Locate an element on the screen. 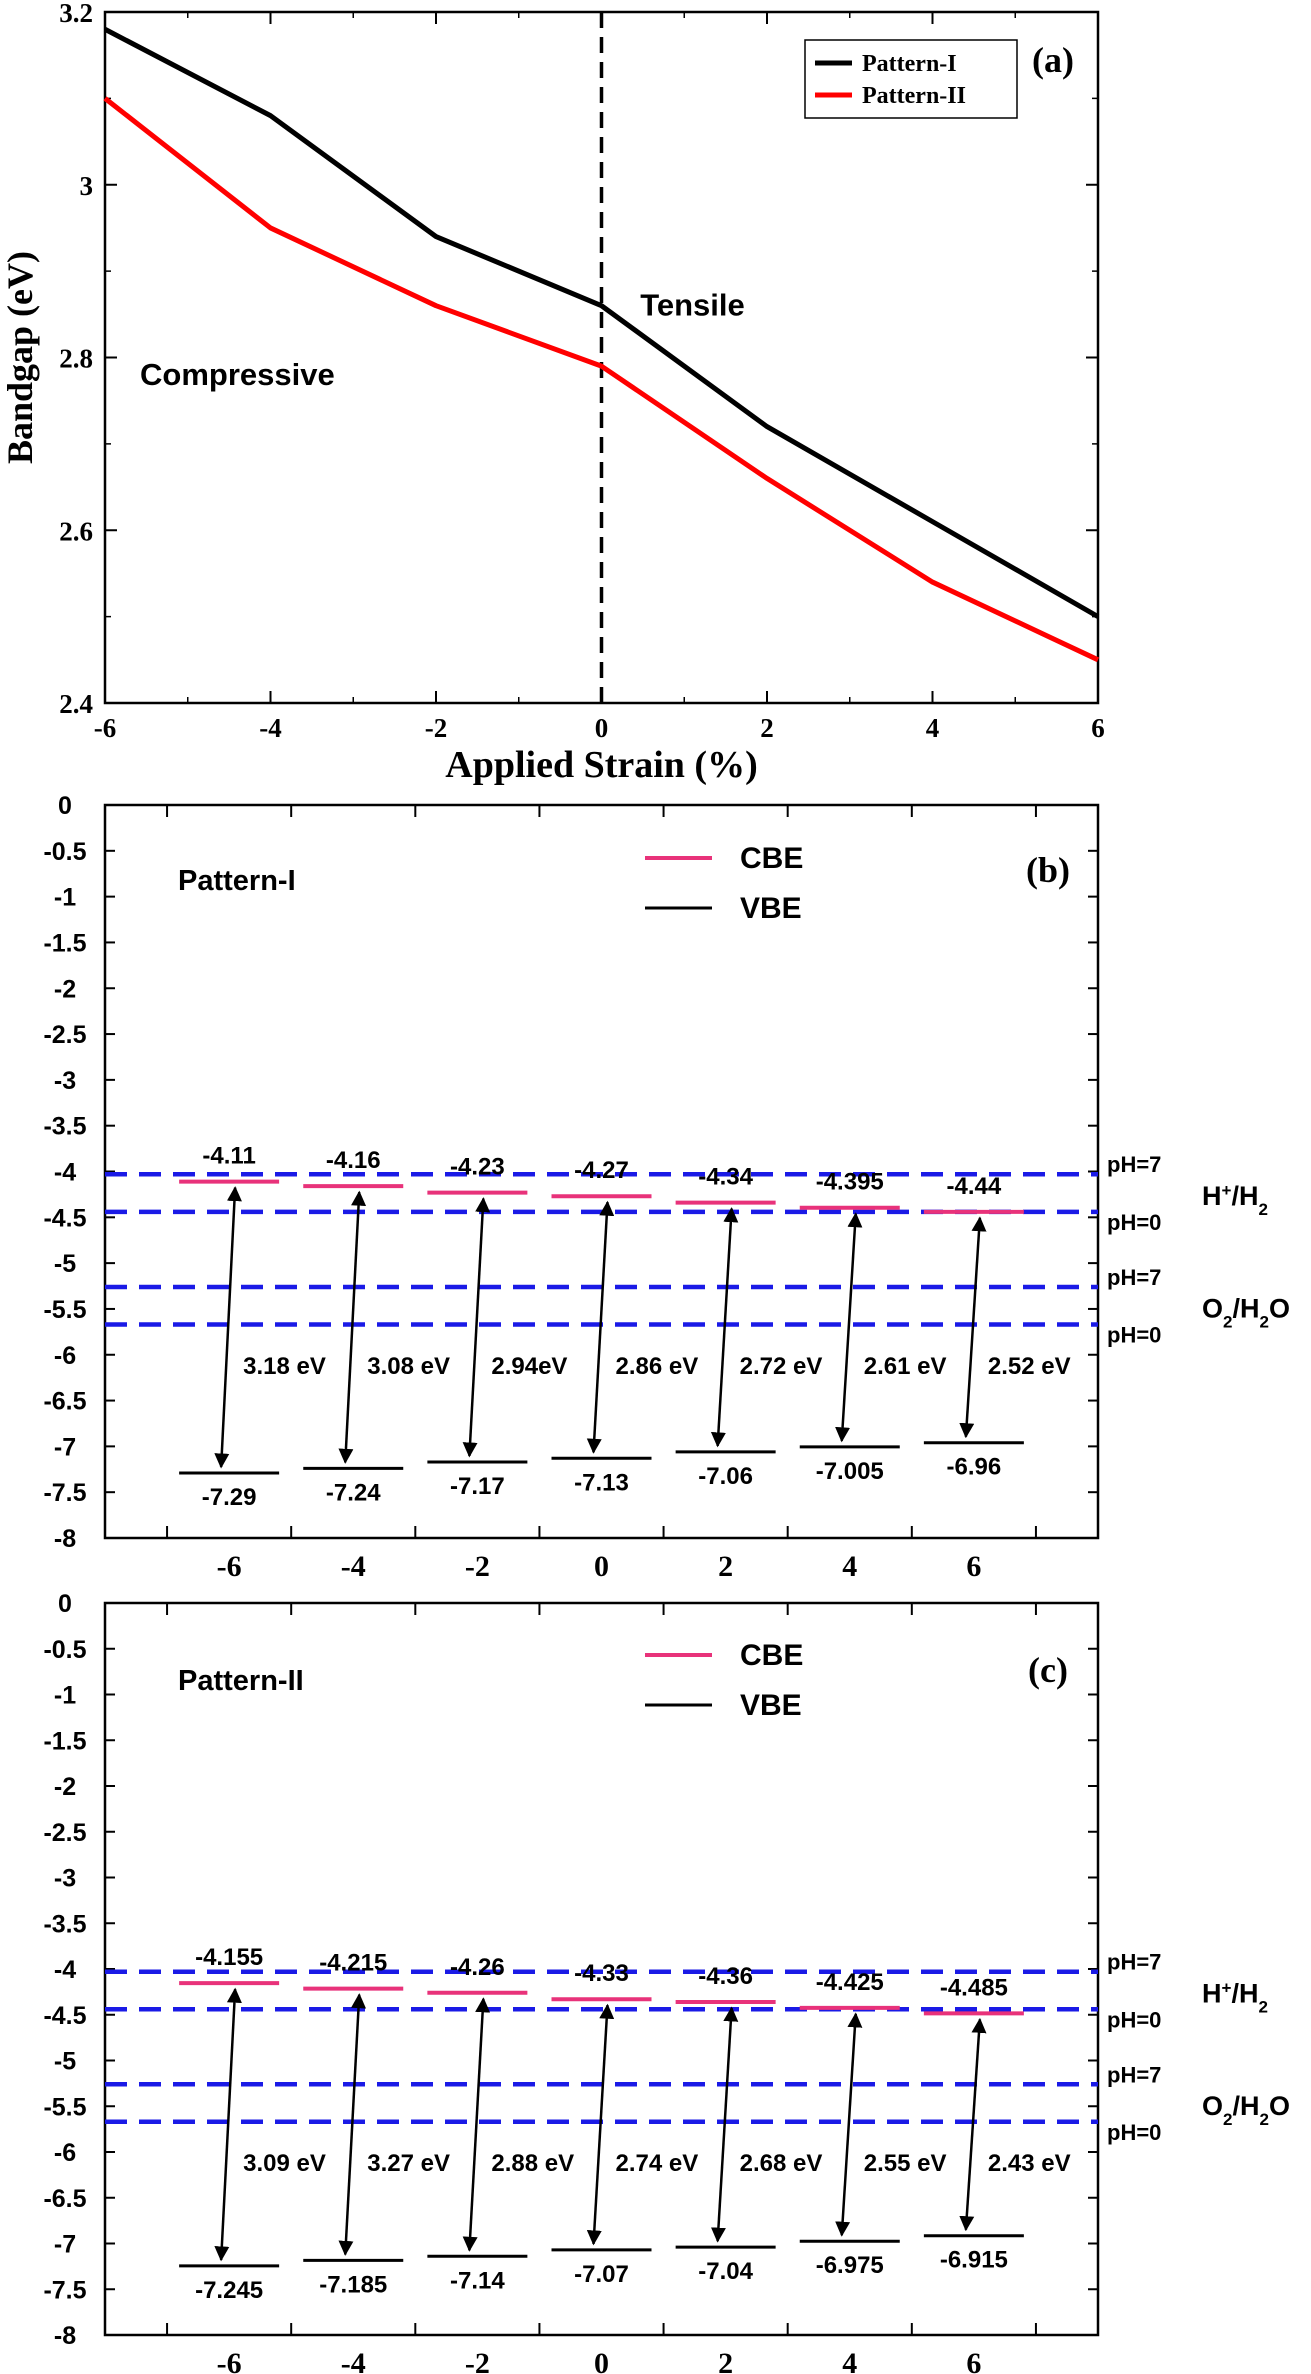 The height and width of the screenshot is (2374, 1311). y-tick-label: -4.5 is located at coordinates (64, 2016).